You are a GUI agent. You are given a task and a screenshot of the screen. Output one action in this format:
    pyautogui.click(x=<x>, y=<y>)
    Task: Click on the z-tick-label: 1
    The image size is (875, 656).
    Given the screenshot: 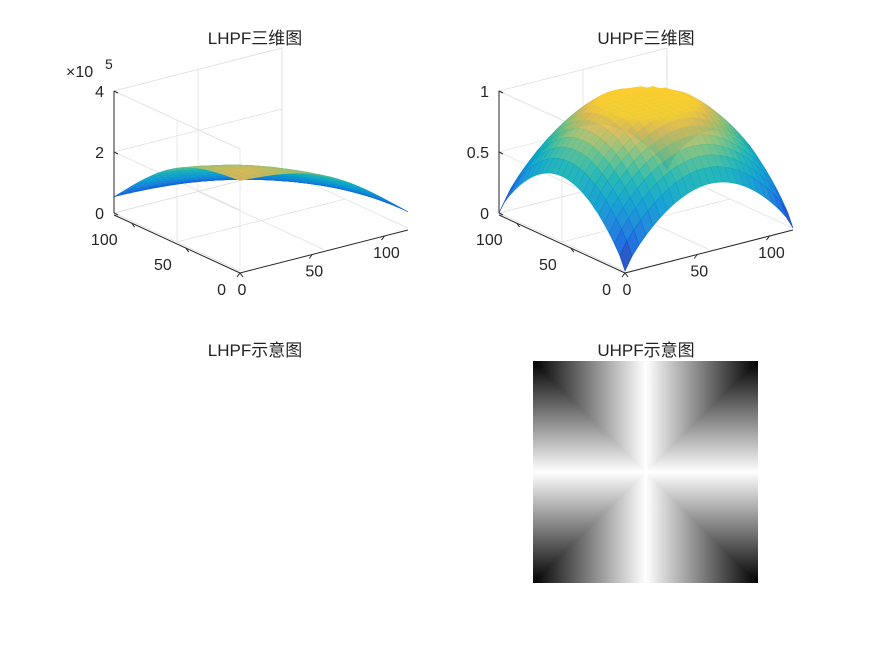 What is the action you would take?
    pyautogui.click(x=484, y=92)
    